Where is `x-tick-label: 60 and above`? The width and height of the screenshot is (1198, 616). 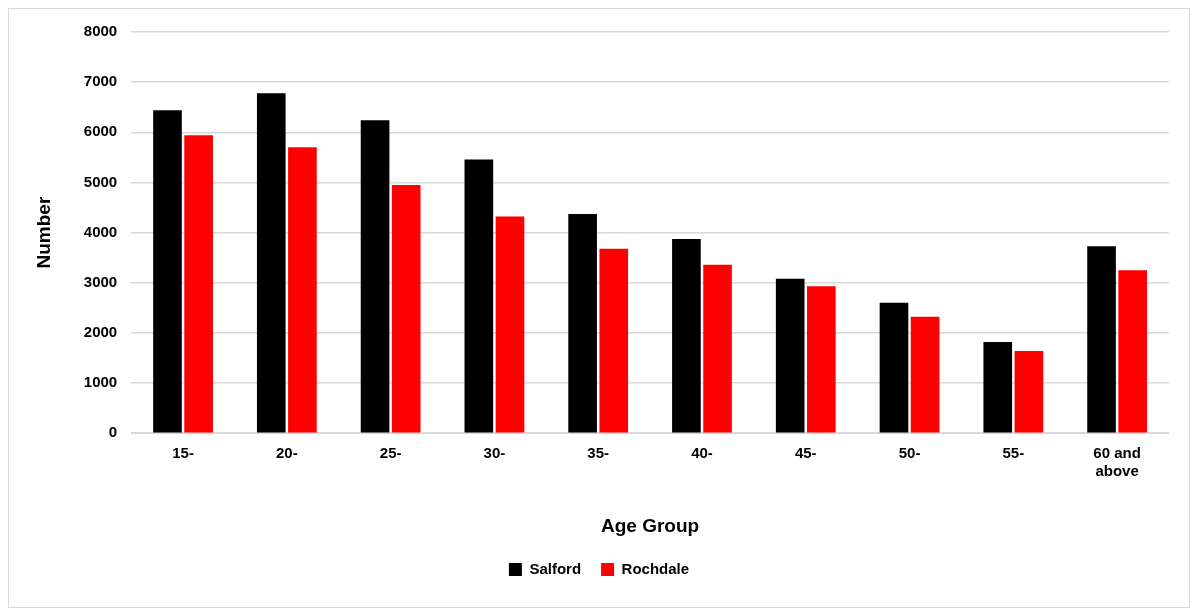
x-tick-label: 60 and above is located at coordinates (1117, 462).